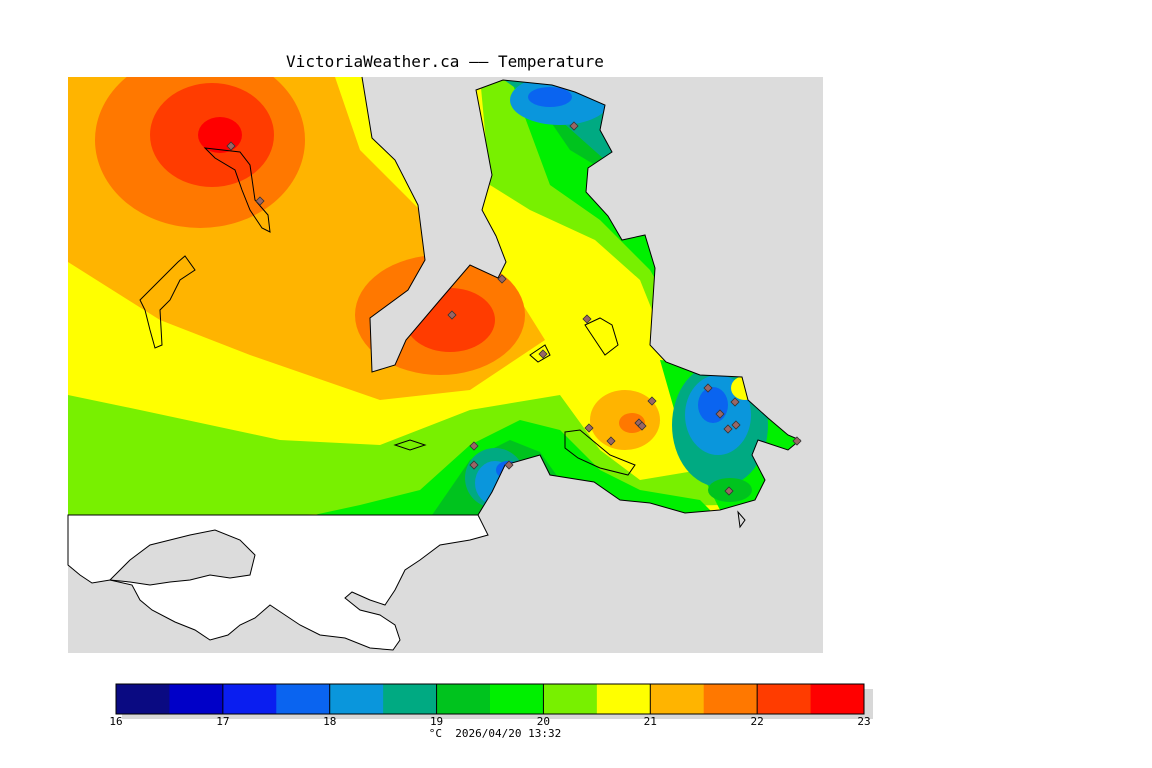 Image resolution: width=1152 pixels, height=768 pixels. Describe the element at coordinates (222, 721) in the screenshot. I see `colorbar-tick-label: 17` at that location.